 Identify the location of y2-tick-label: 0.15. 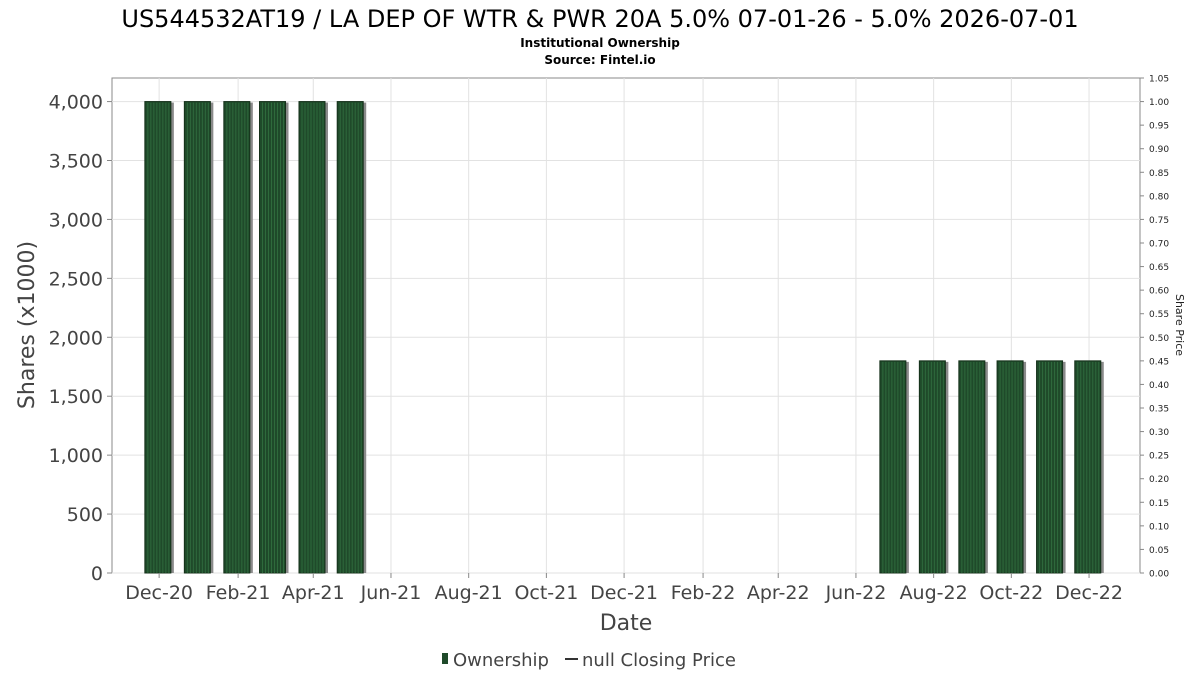
(1159, 504).